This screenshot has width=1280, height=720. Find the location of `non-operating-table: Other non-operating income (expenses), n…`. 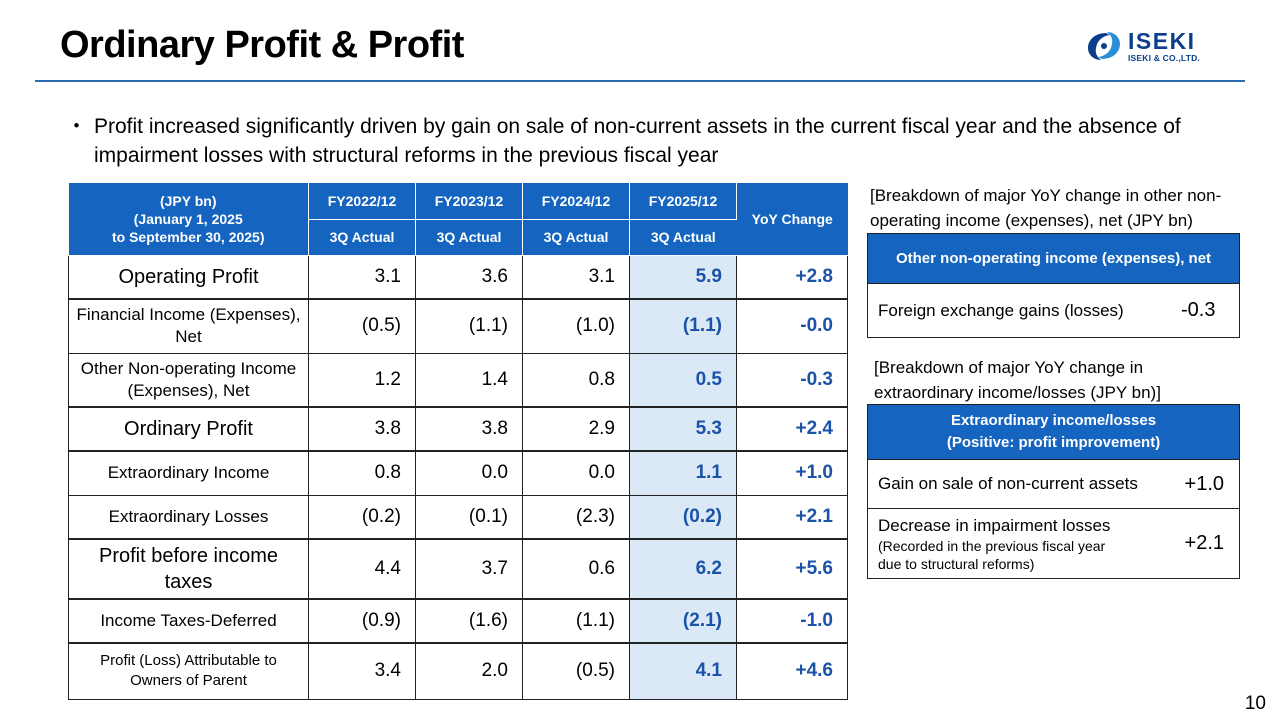

non-operating-table: Other non-operating income (expenses), n… is located at coordinates (1053, 285).